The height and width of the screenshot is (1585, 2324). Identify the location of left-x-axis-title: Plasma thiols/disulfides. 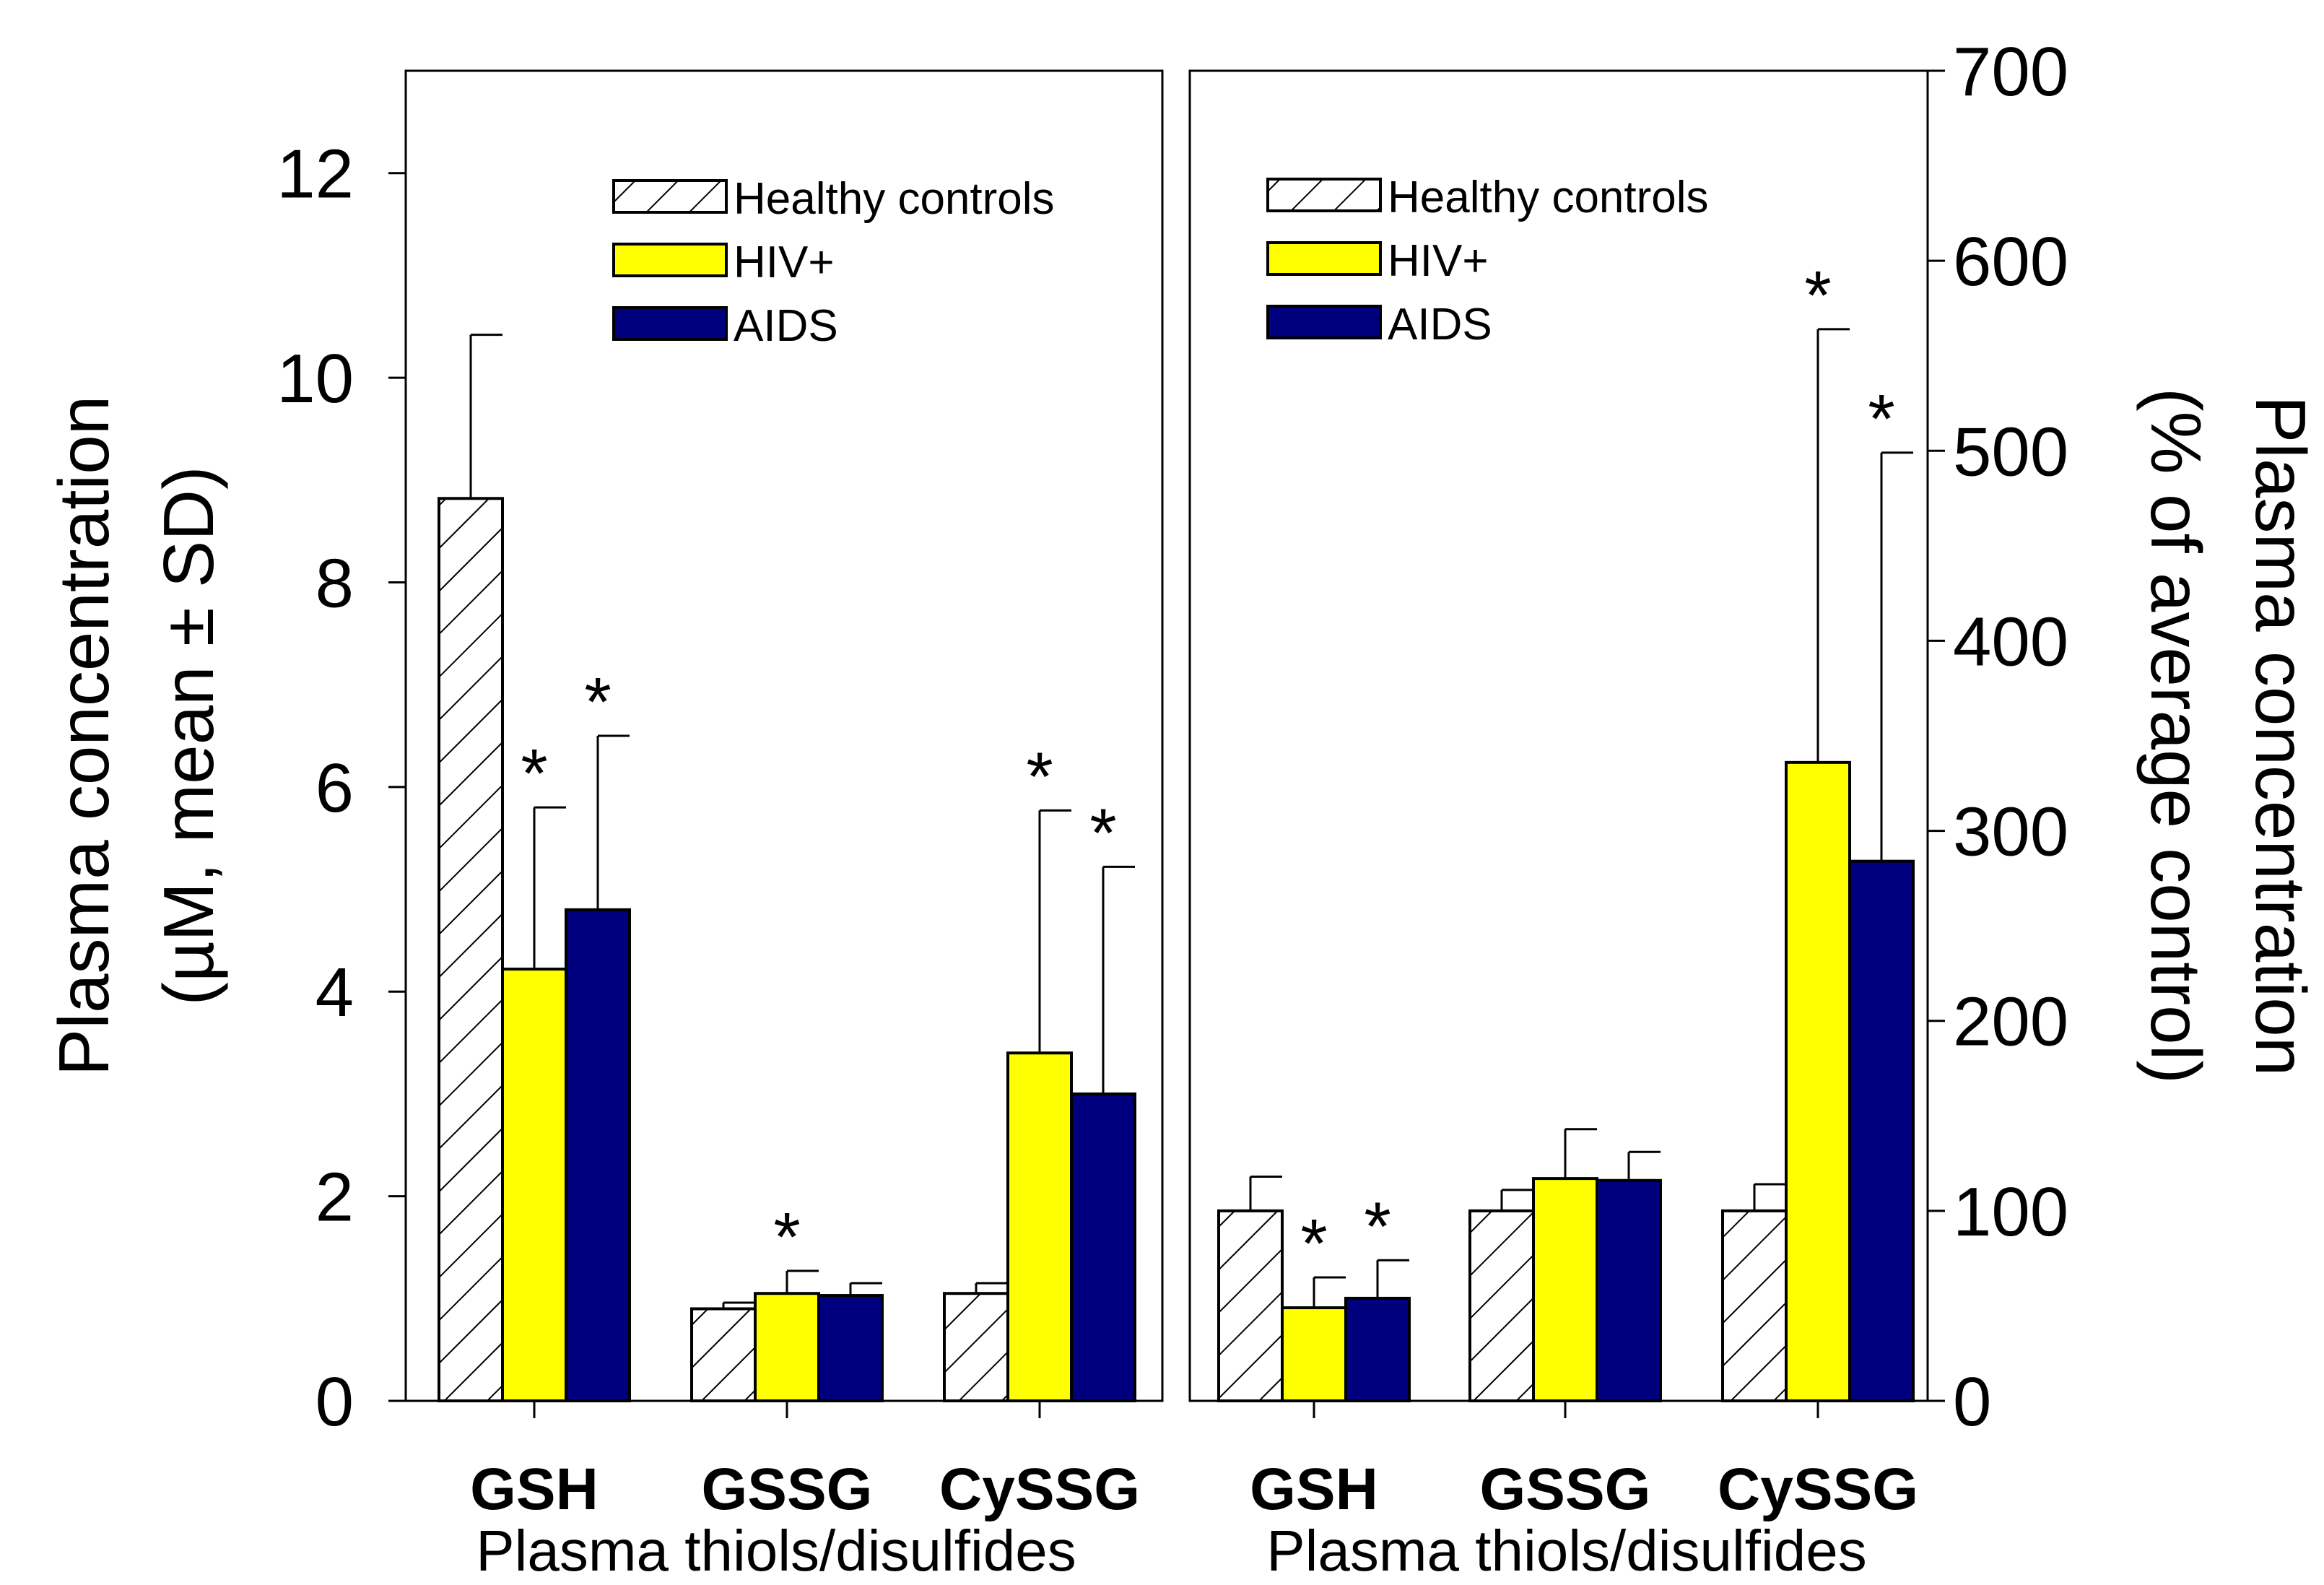
(776, 1551).